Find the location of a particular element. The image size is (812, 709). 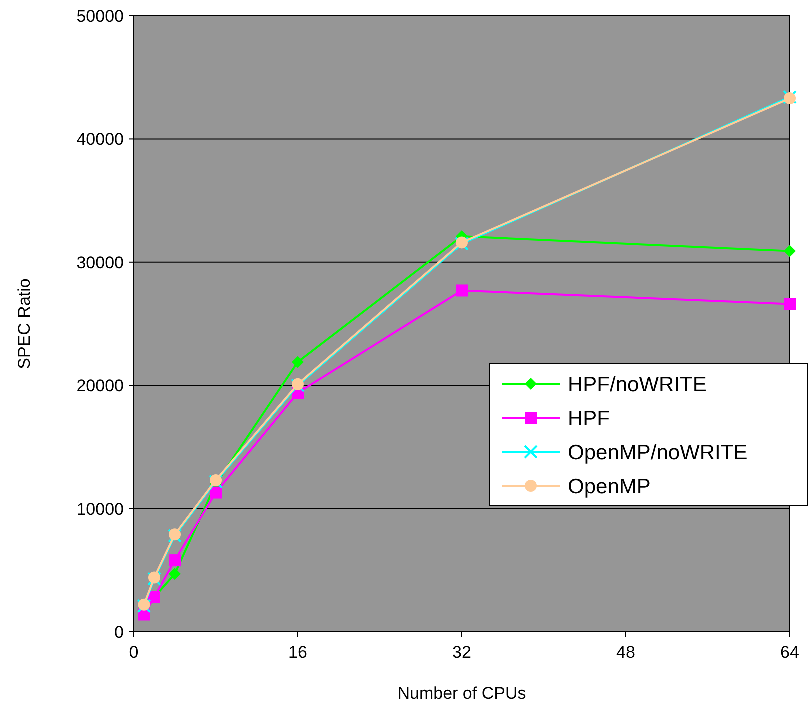

x-tick-label: 64 is located at coordinates (790, 652).